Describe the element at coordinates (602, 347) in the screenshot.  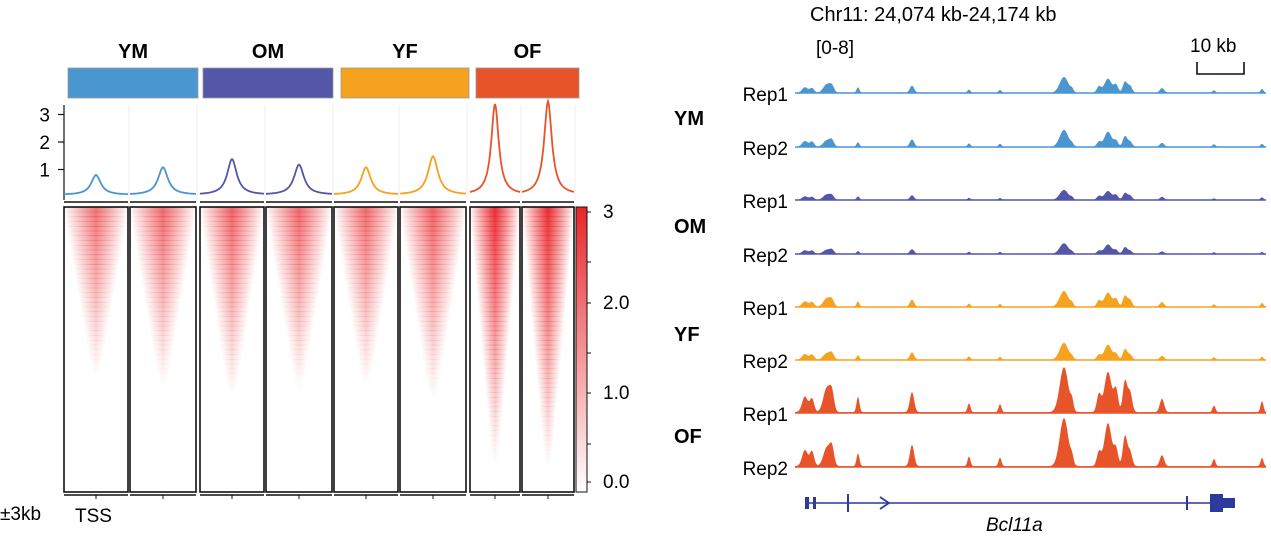
I see `colorbar: 3 2.0 1.0 0.0` at that location.